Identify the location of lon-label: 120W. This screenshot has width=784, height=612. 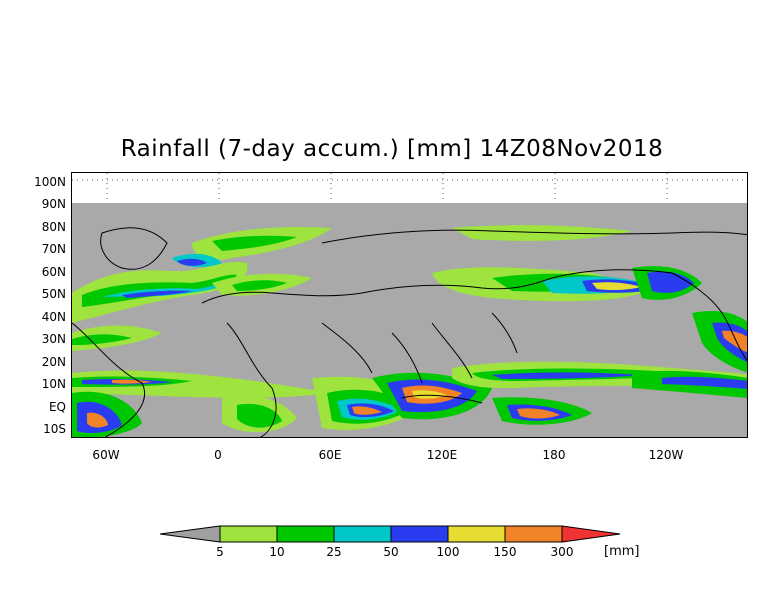
(666, 455).